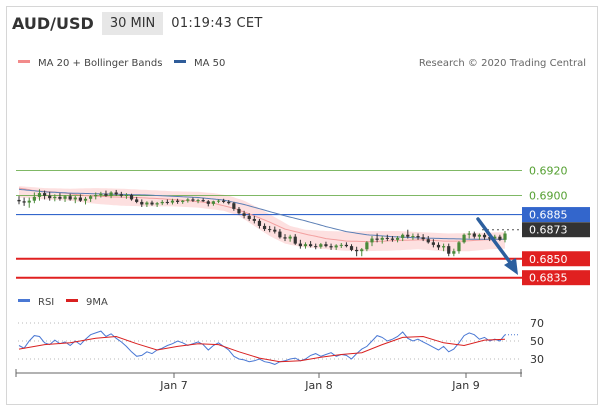 The width and height of the screenshot is (604, 412). I want to click on forecast-arrow-shaft, so click(495, 242).